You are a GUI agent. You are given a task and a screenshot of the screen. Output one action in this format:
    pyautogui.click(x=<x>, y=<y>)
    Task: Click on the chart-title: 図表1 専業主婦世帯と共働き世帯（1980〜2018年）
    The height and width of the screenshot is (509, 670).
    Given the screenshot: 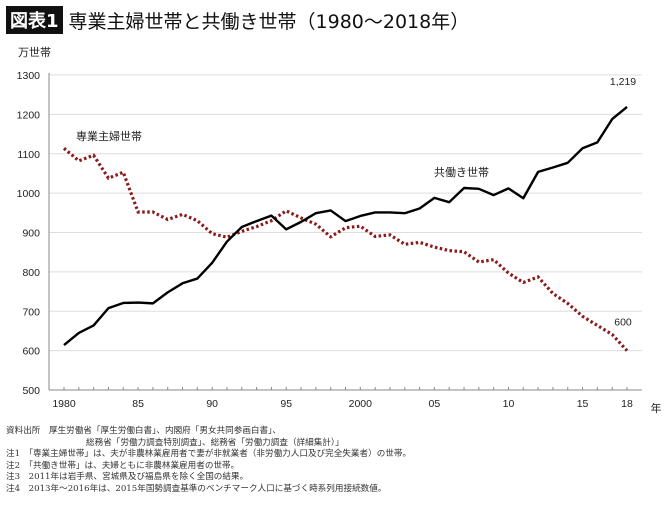 What is the action you would take?
    pyautogui.click(x=237, y=20)
    